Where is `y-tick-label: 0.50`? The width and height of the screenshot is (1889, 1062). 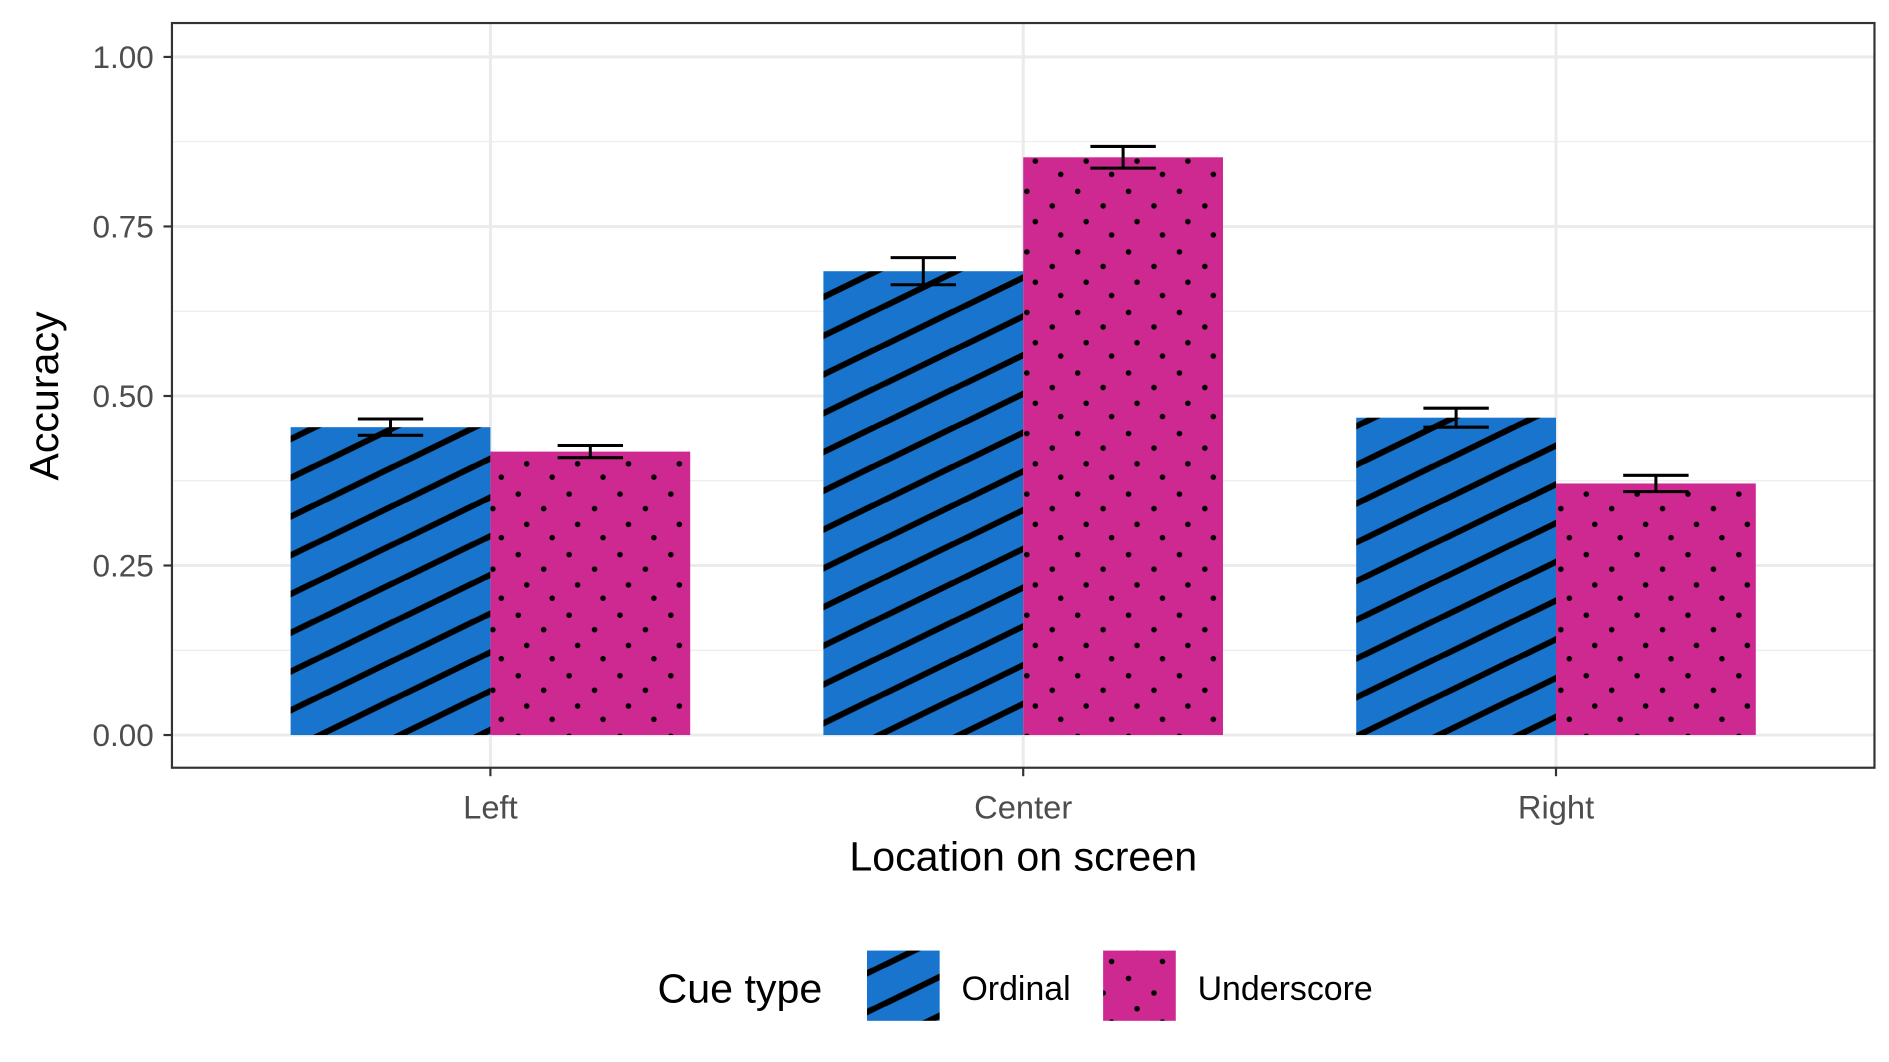
y-tick-label: 0.50 is located at coordinates (123, 396).